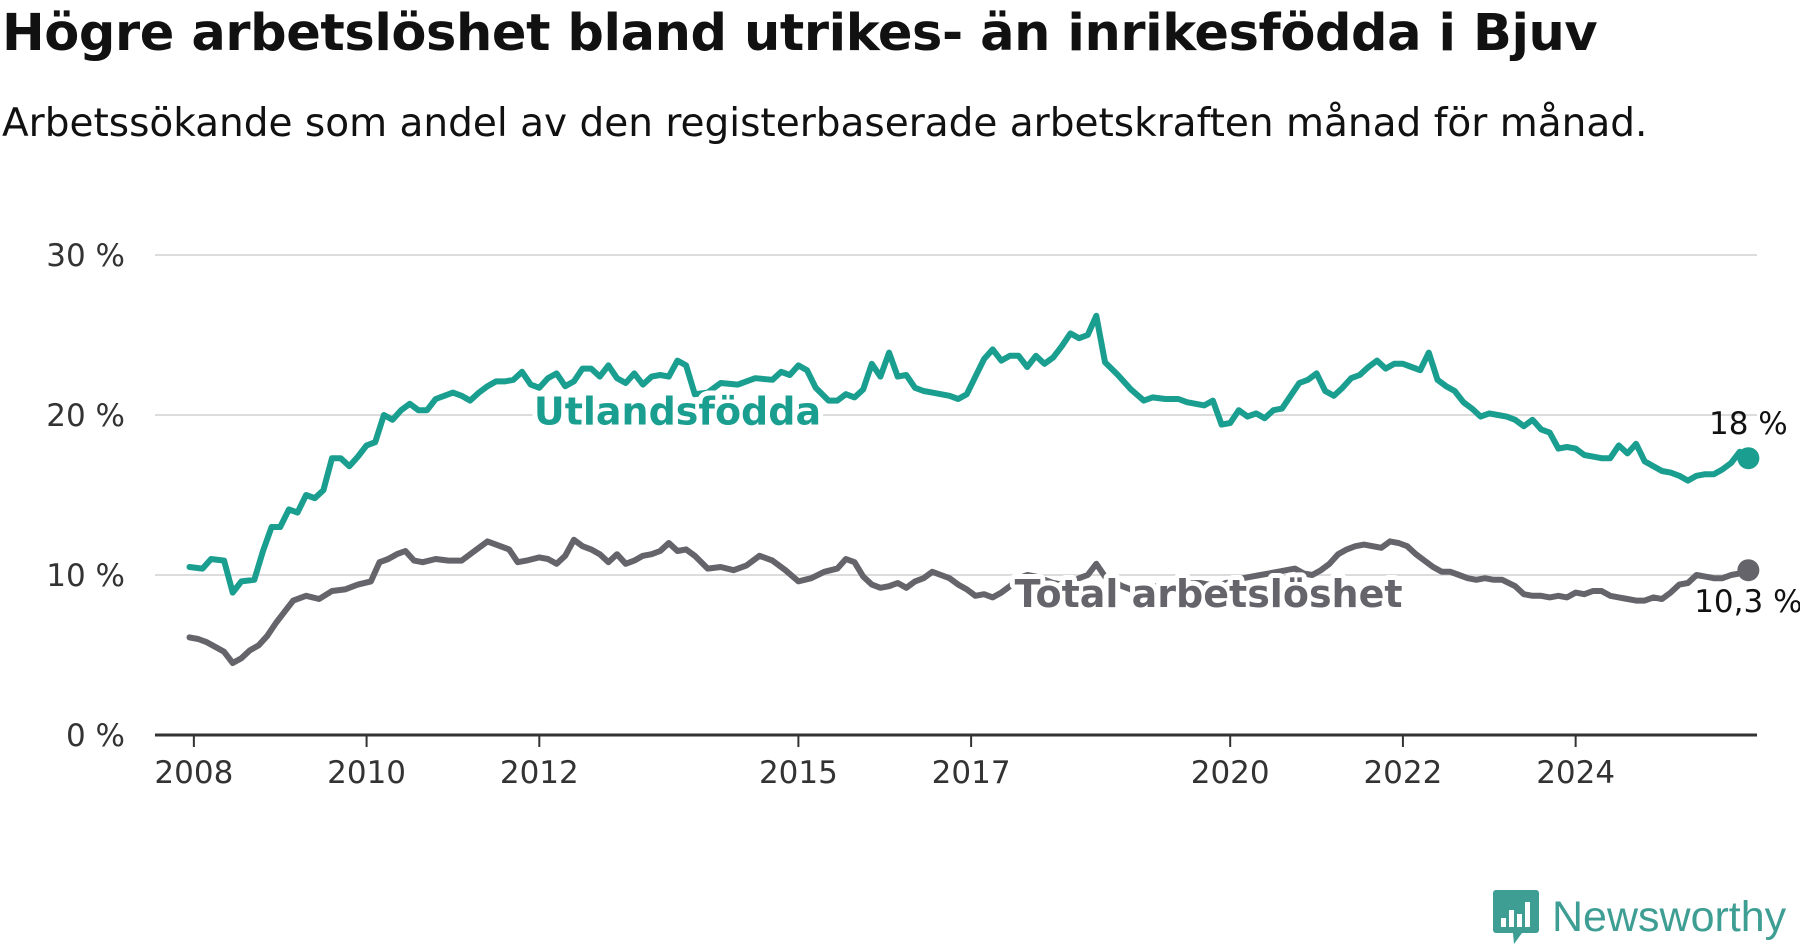 This screenshot has width=1800, height=948. I want to click on newsworthy-logo-text: Newsworthy, so click(1669, 916).